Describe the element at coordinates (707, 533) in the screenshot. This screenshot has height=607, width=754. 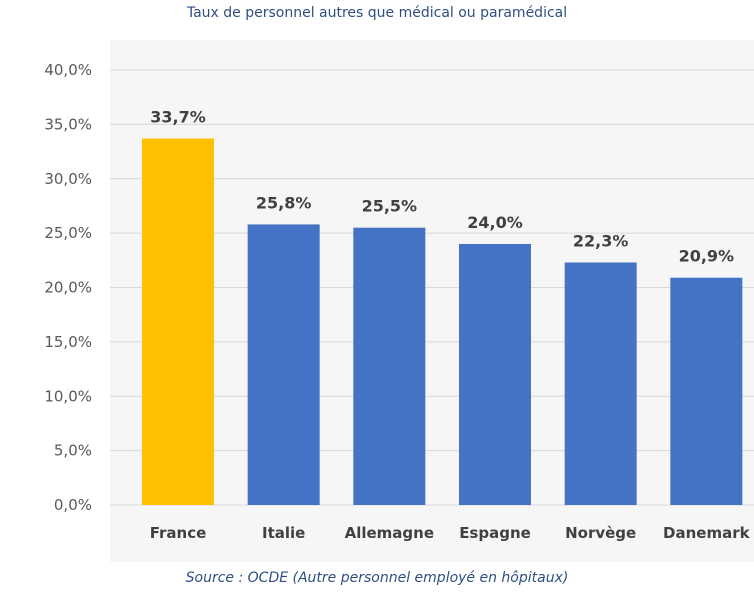
I see `x-category-label: Danemark` at that location.